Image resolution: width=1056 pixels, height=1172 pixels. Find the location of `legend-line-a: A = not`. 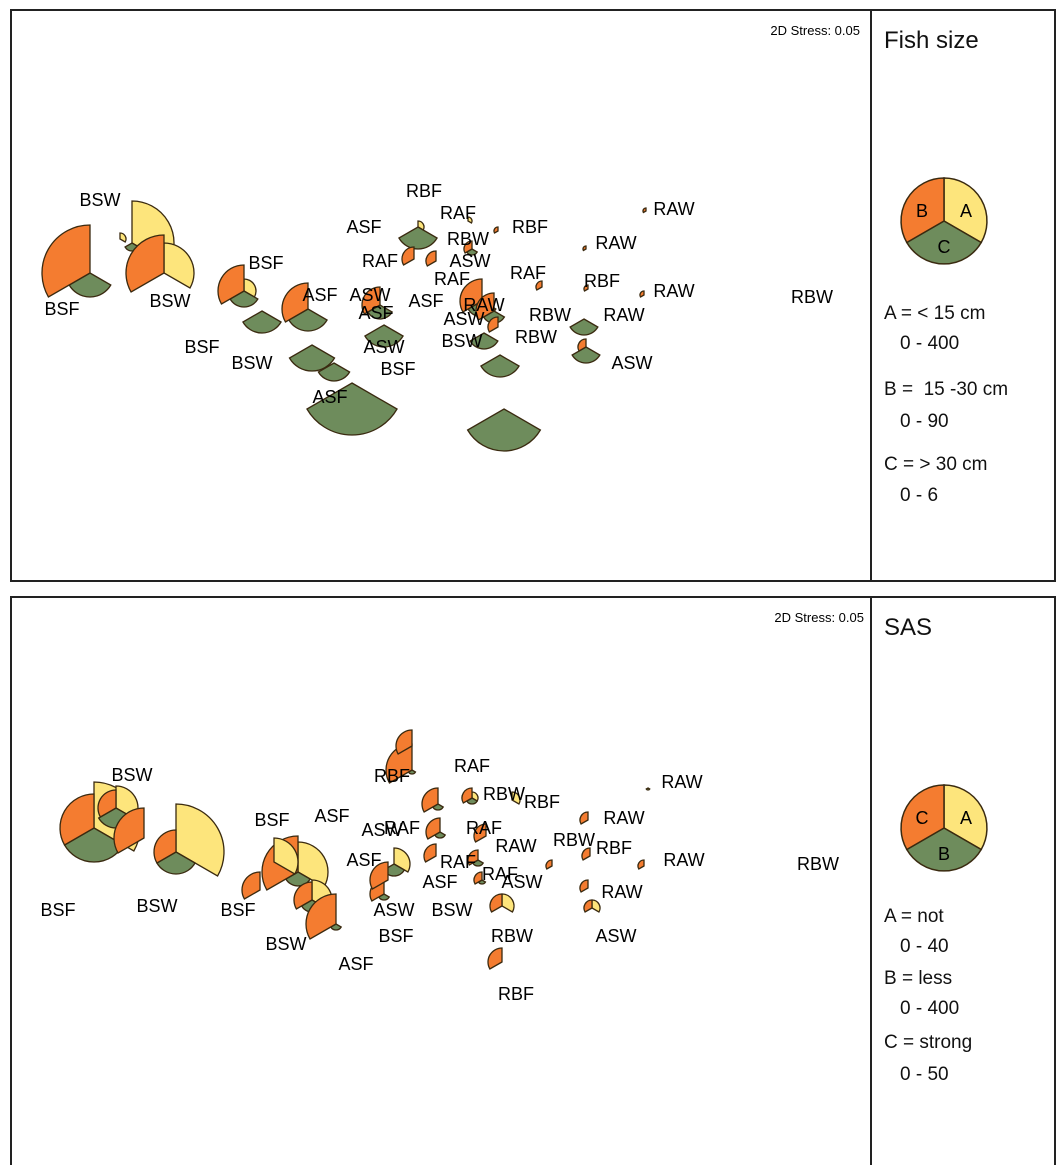

legend-line-a: A = not is located at coordinates (914, 916).